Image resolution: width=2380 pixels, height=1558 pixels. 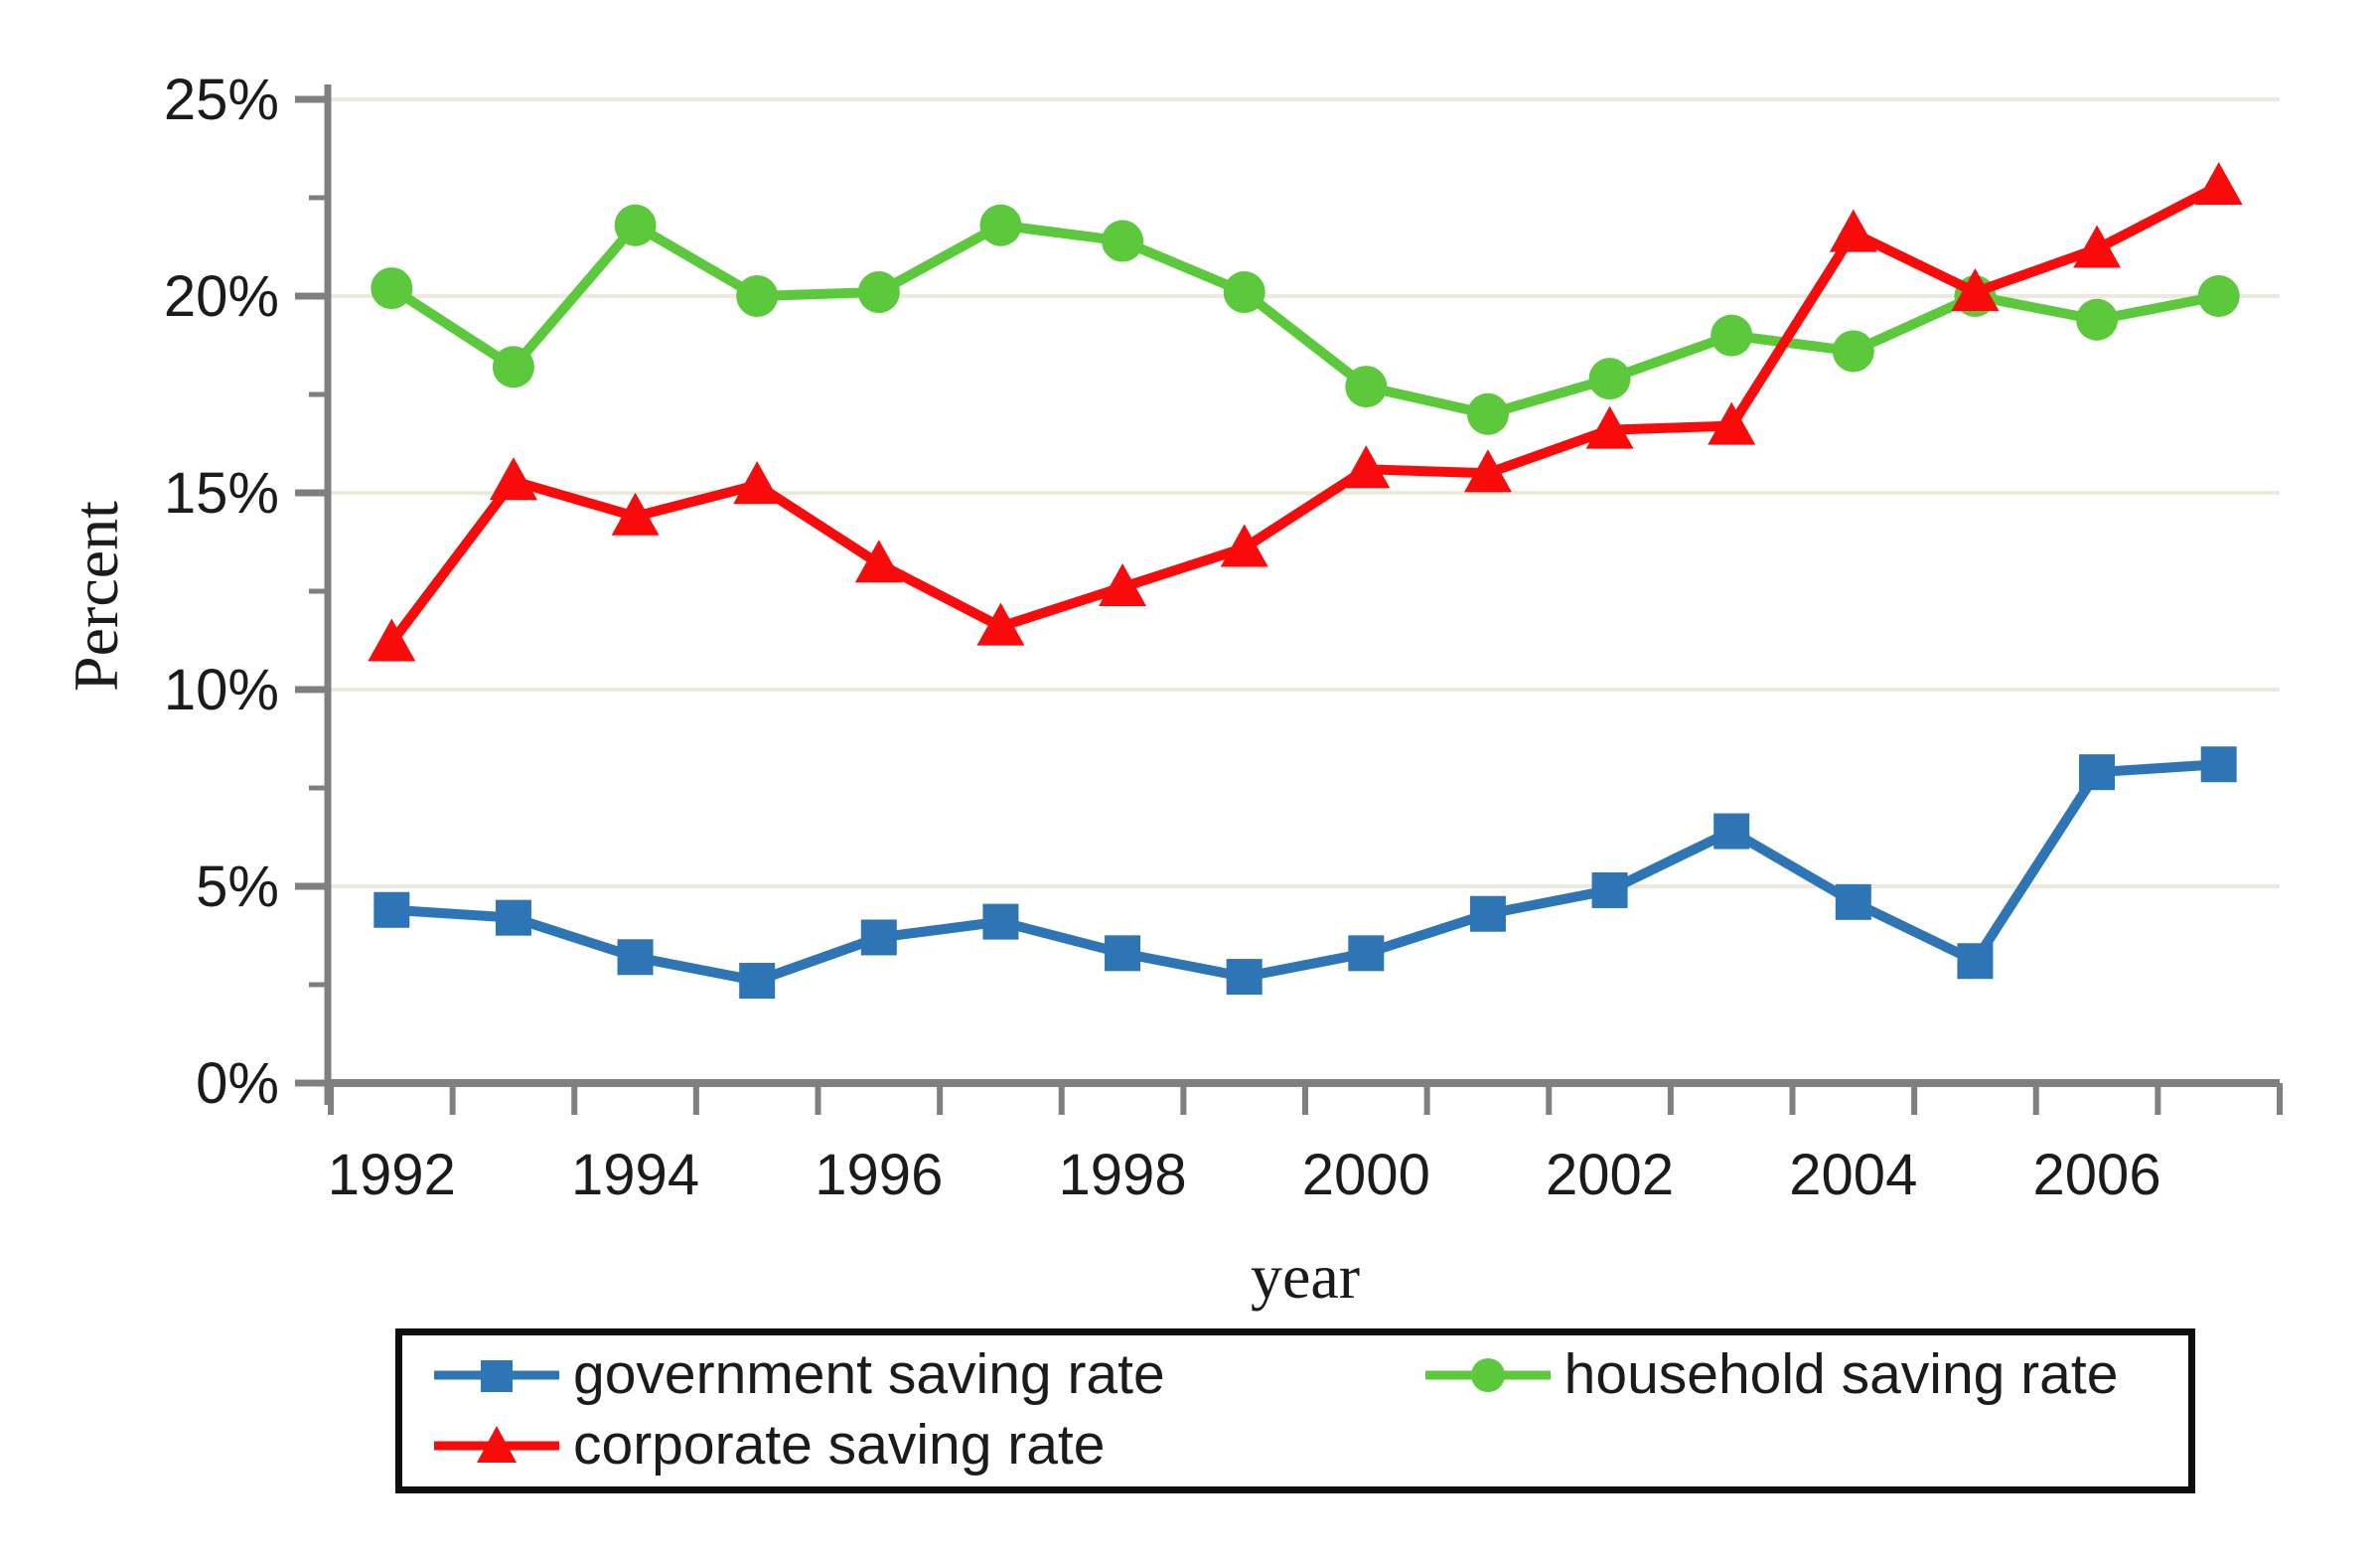 I want to click on legend-marker-square-icon, so click(x=496, y=1375).